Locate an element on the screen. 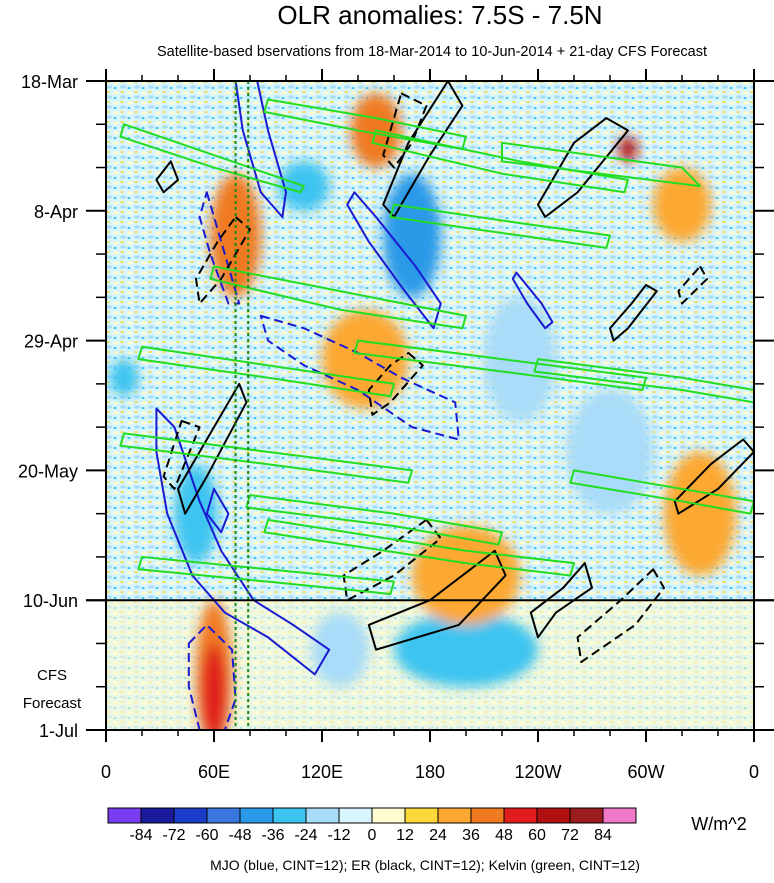 This screenshot has width=774, height=883. colorbar-label-9: 24 is located at coordinates (438, 835).